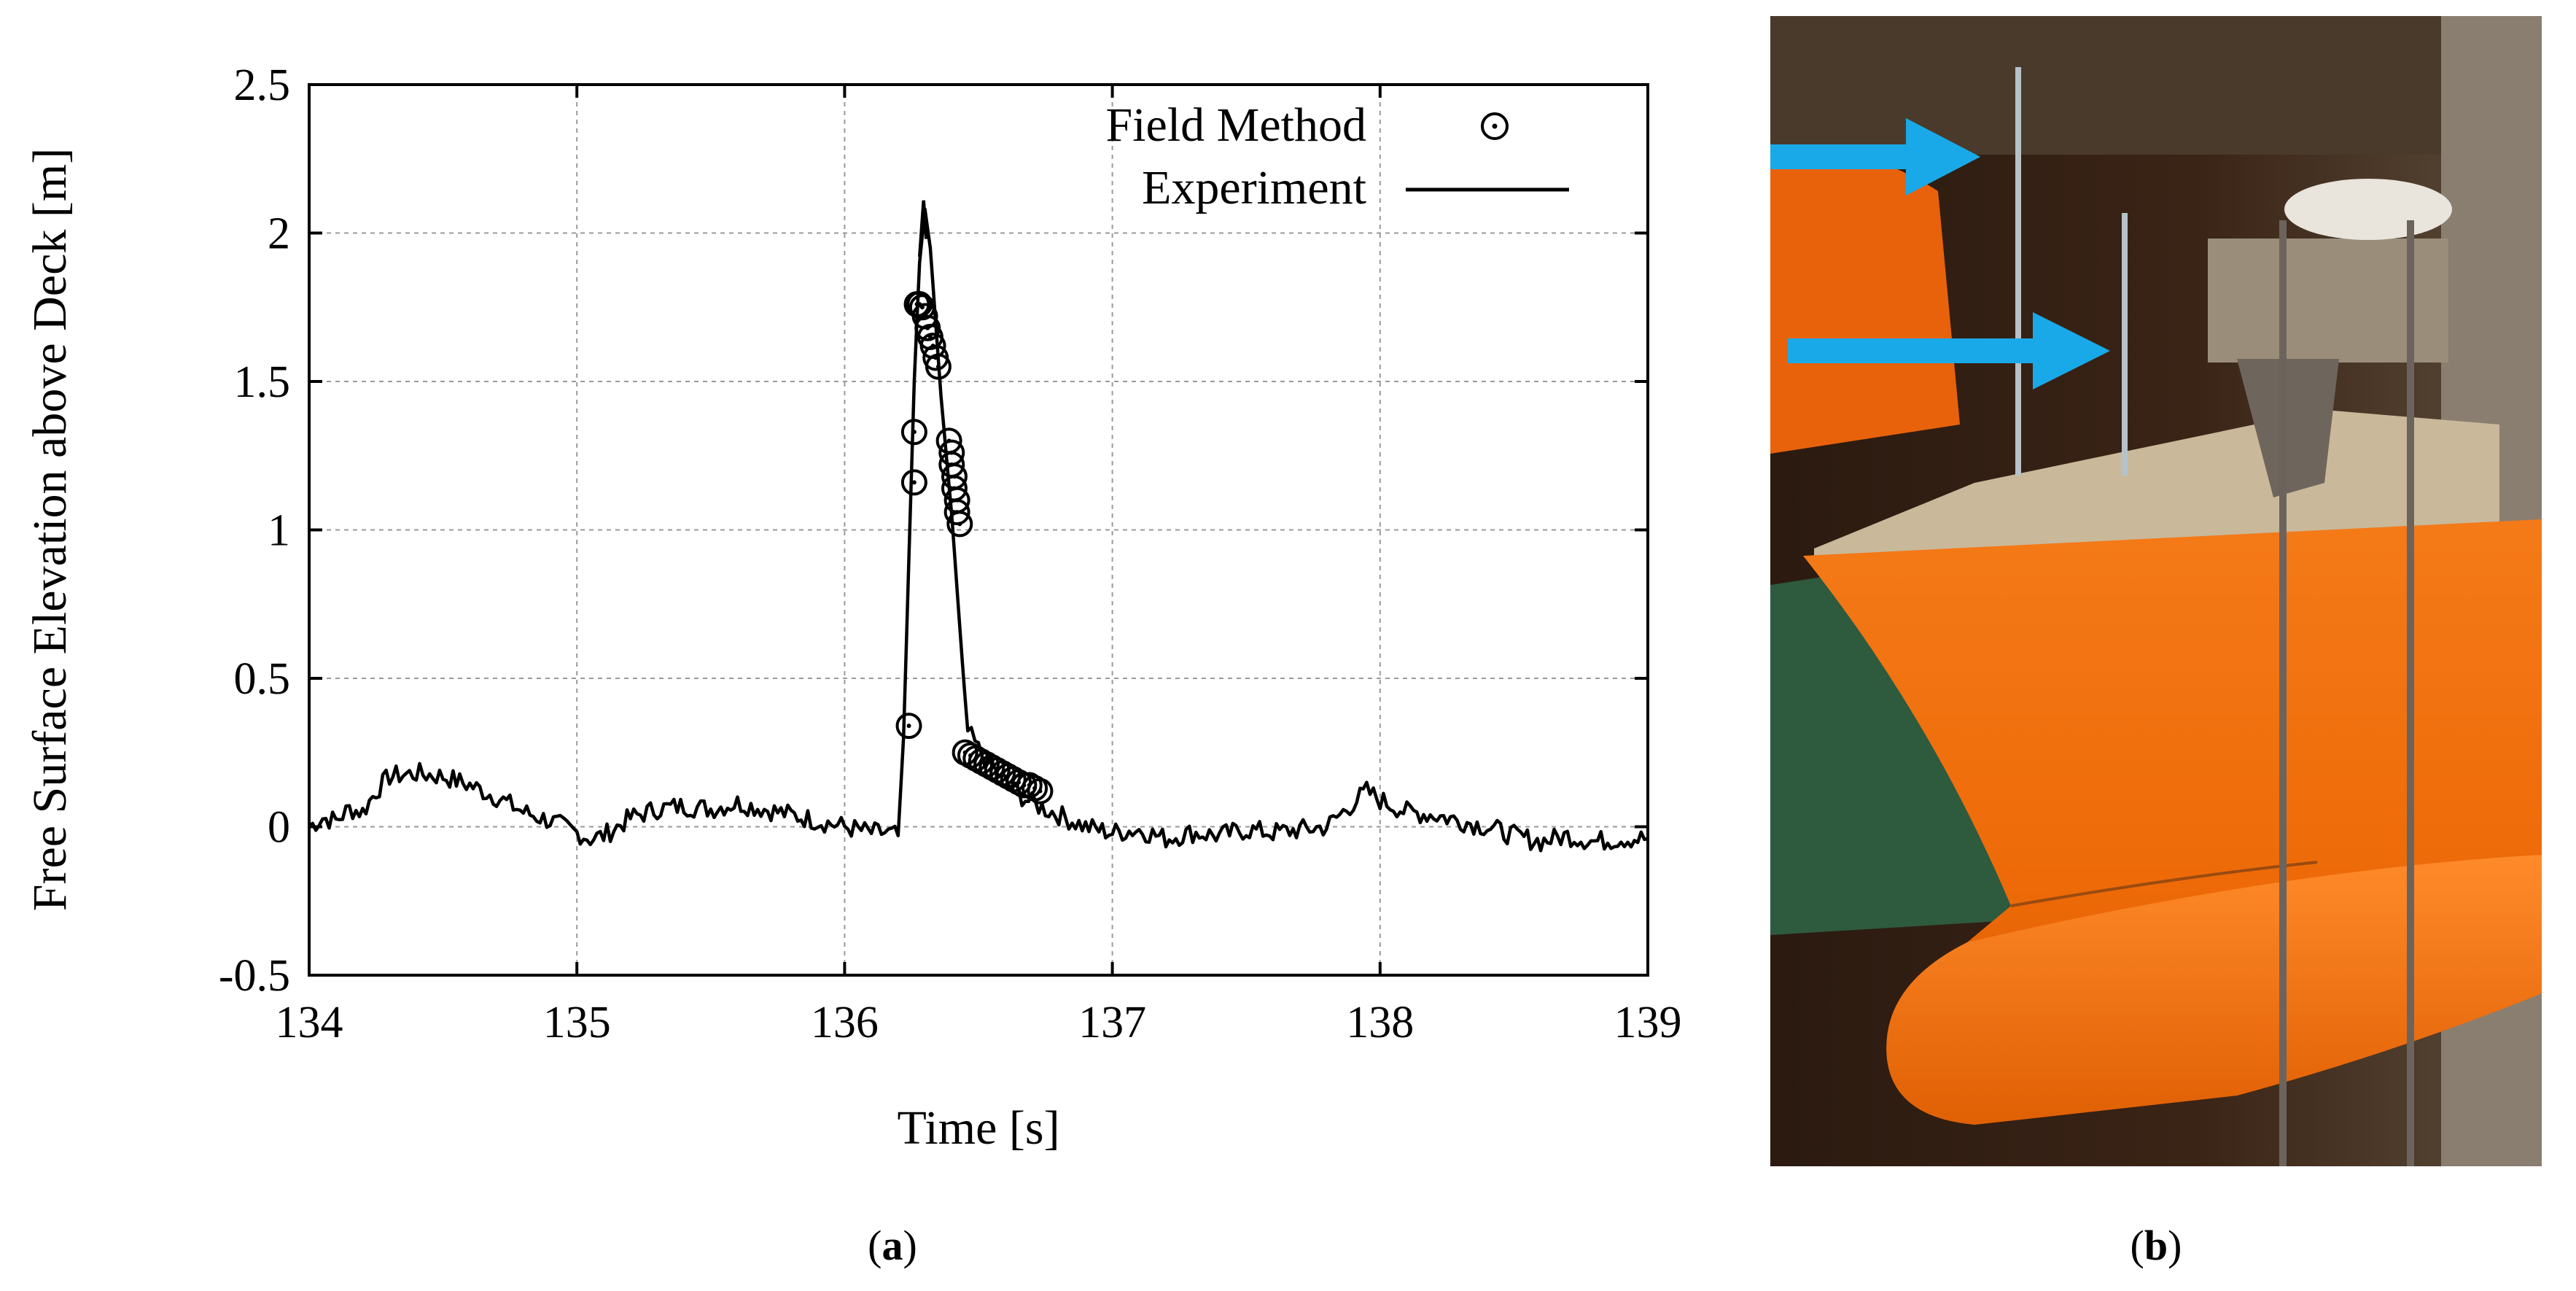  I want to click on legend-marker-field-method, so click(1495, 126).